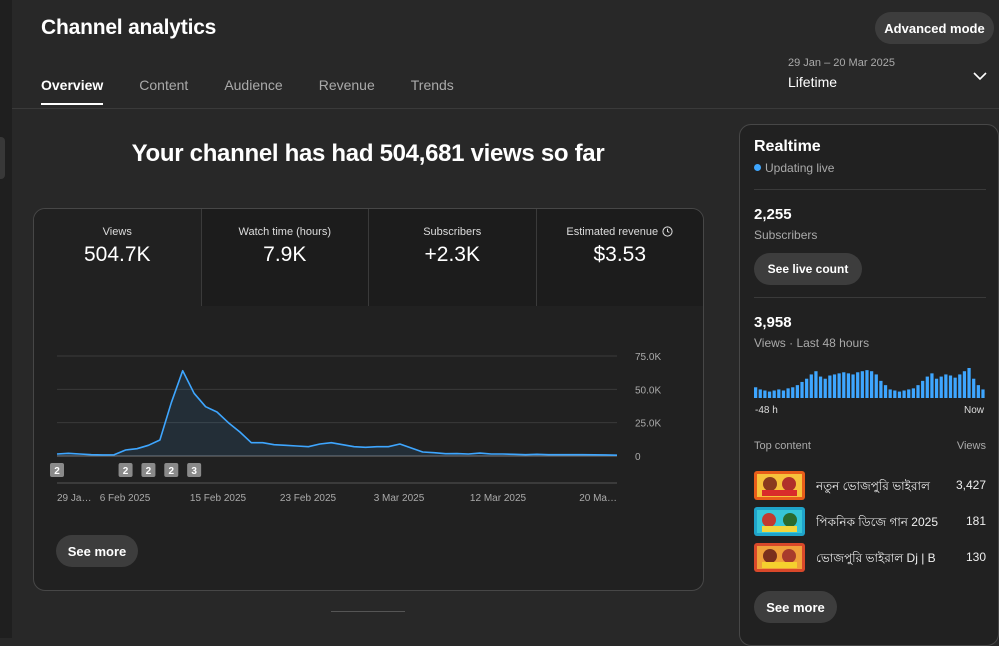 This screenshot has height=646, width=999. What do you see at coordinates (452, 254) in the screenshot?
I see `metric-value: +2.3K` at bounding box center [452, 254].